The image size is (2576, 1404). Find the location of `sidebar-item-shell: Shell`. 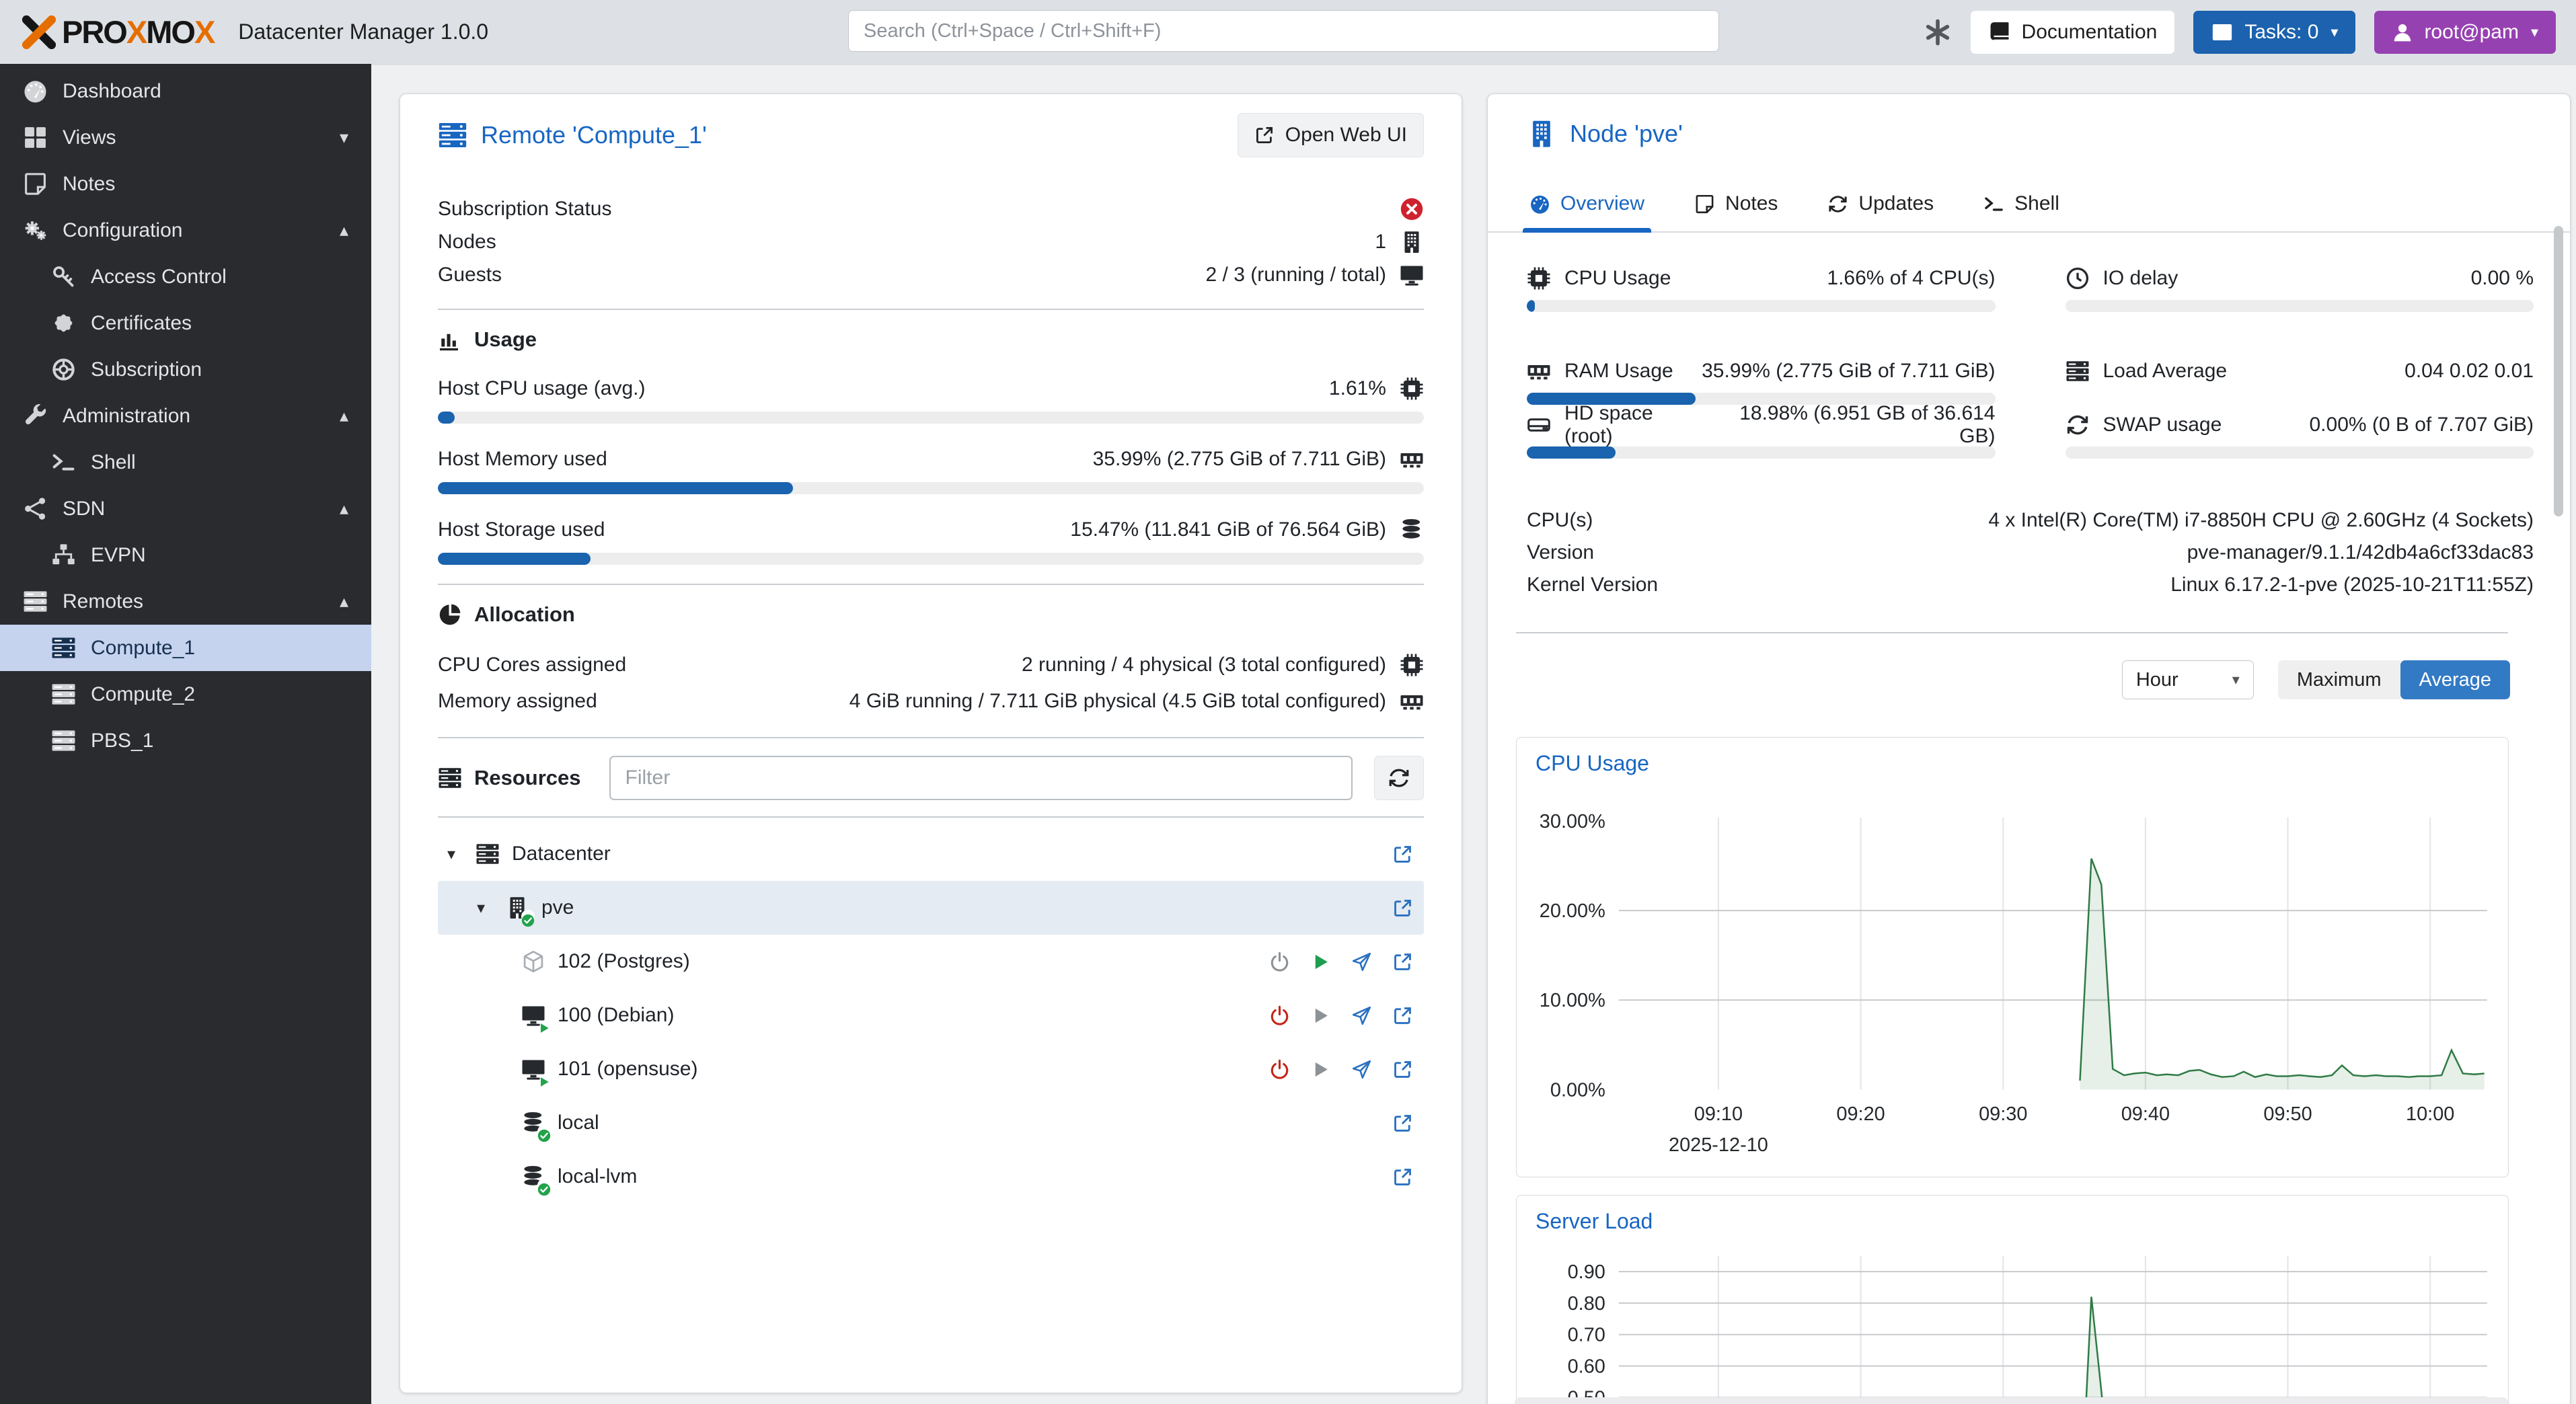

sidebar-item-shell: Shell is located at coordinates (185, 462).